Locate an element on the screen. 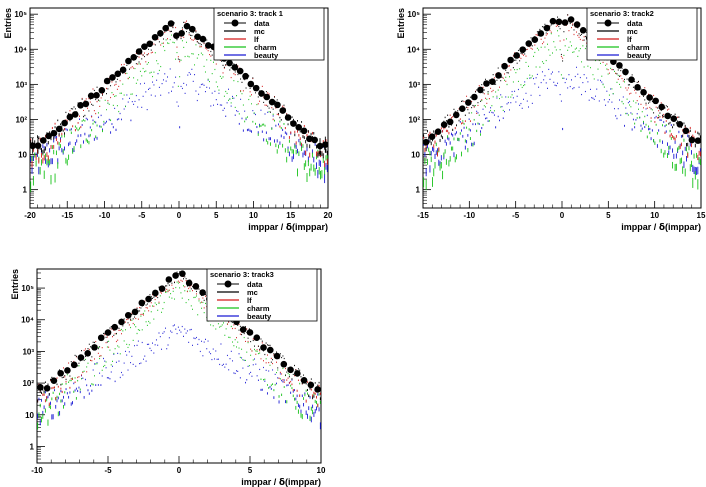 The image size is (706, 487). x-tick-label: -15 is located at coordinates (67, 215).